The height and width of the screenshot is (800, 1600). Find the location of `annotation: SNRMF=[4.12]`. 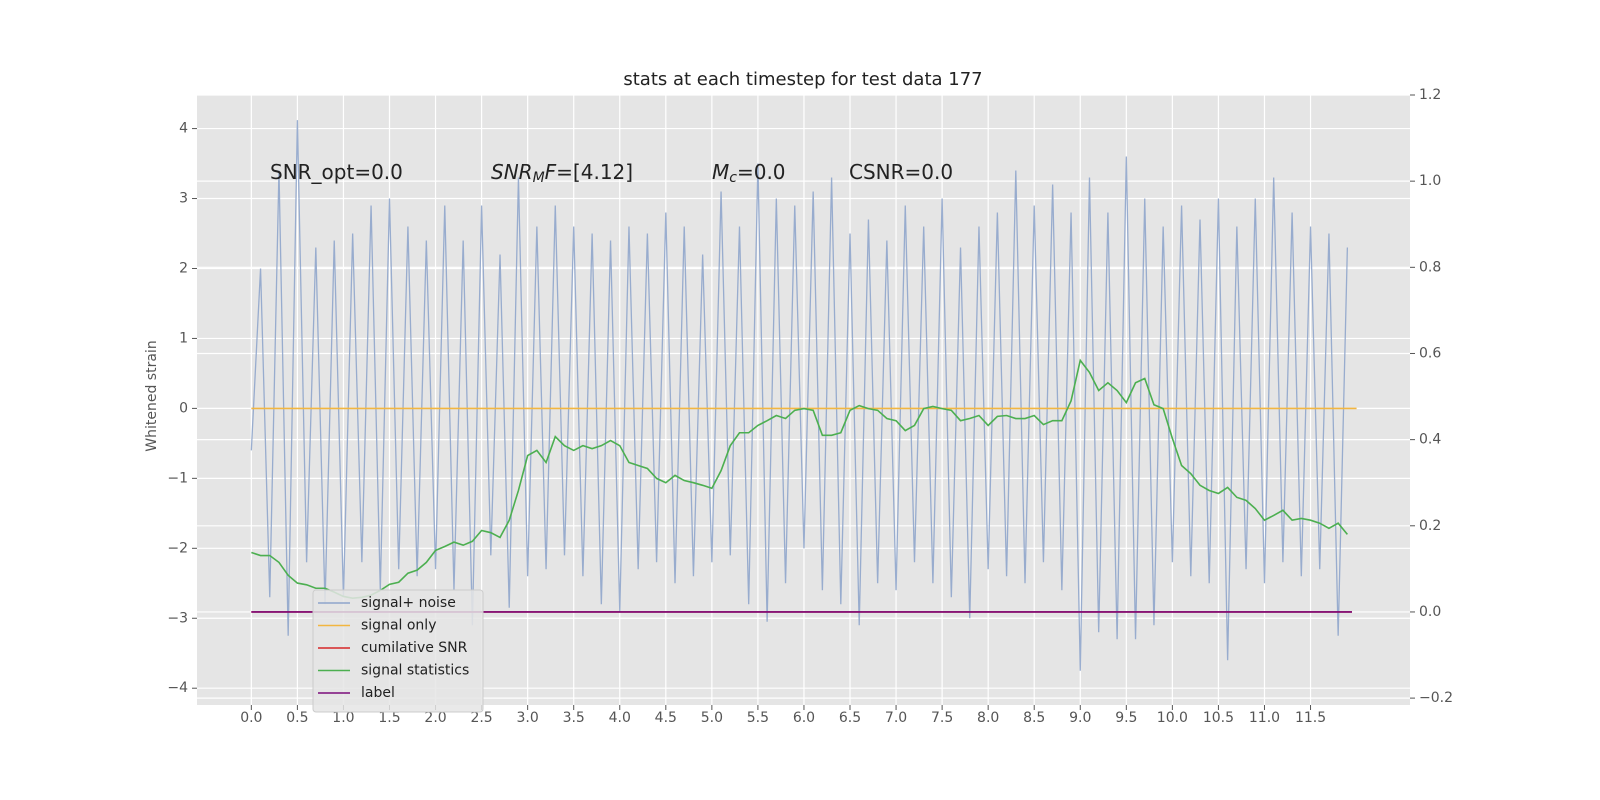

annotation: SNRMF=[4.12] is located at coordinates (562, 173).